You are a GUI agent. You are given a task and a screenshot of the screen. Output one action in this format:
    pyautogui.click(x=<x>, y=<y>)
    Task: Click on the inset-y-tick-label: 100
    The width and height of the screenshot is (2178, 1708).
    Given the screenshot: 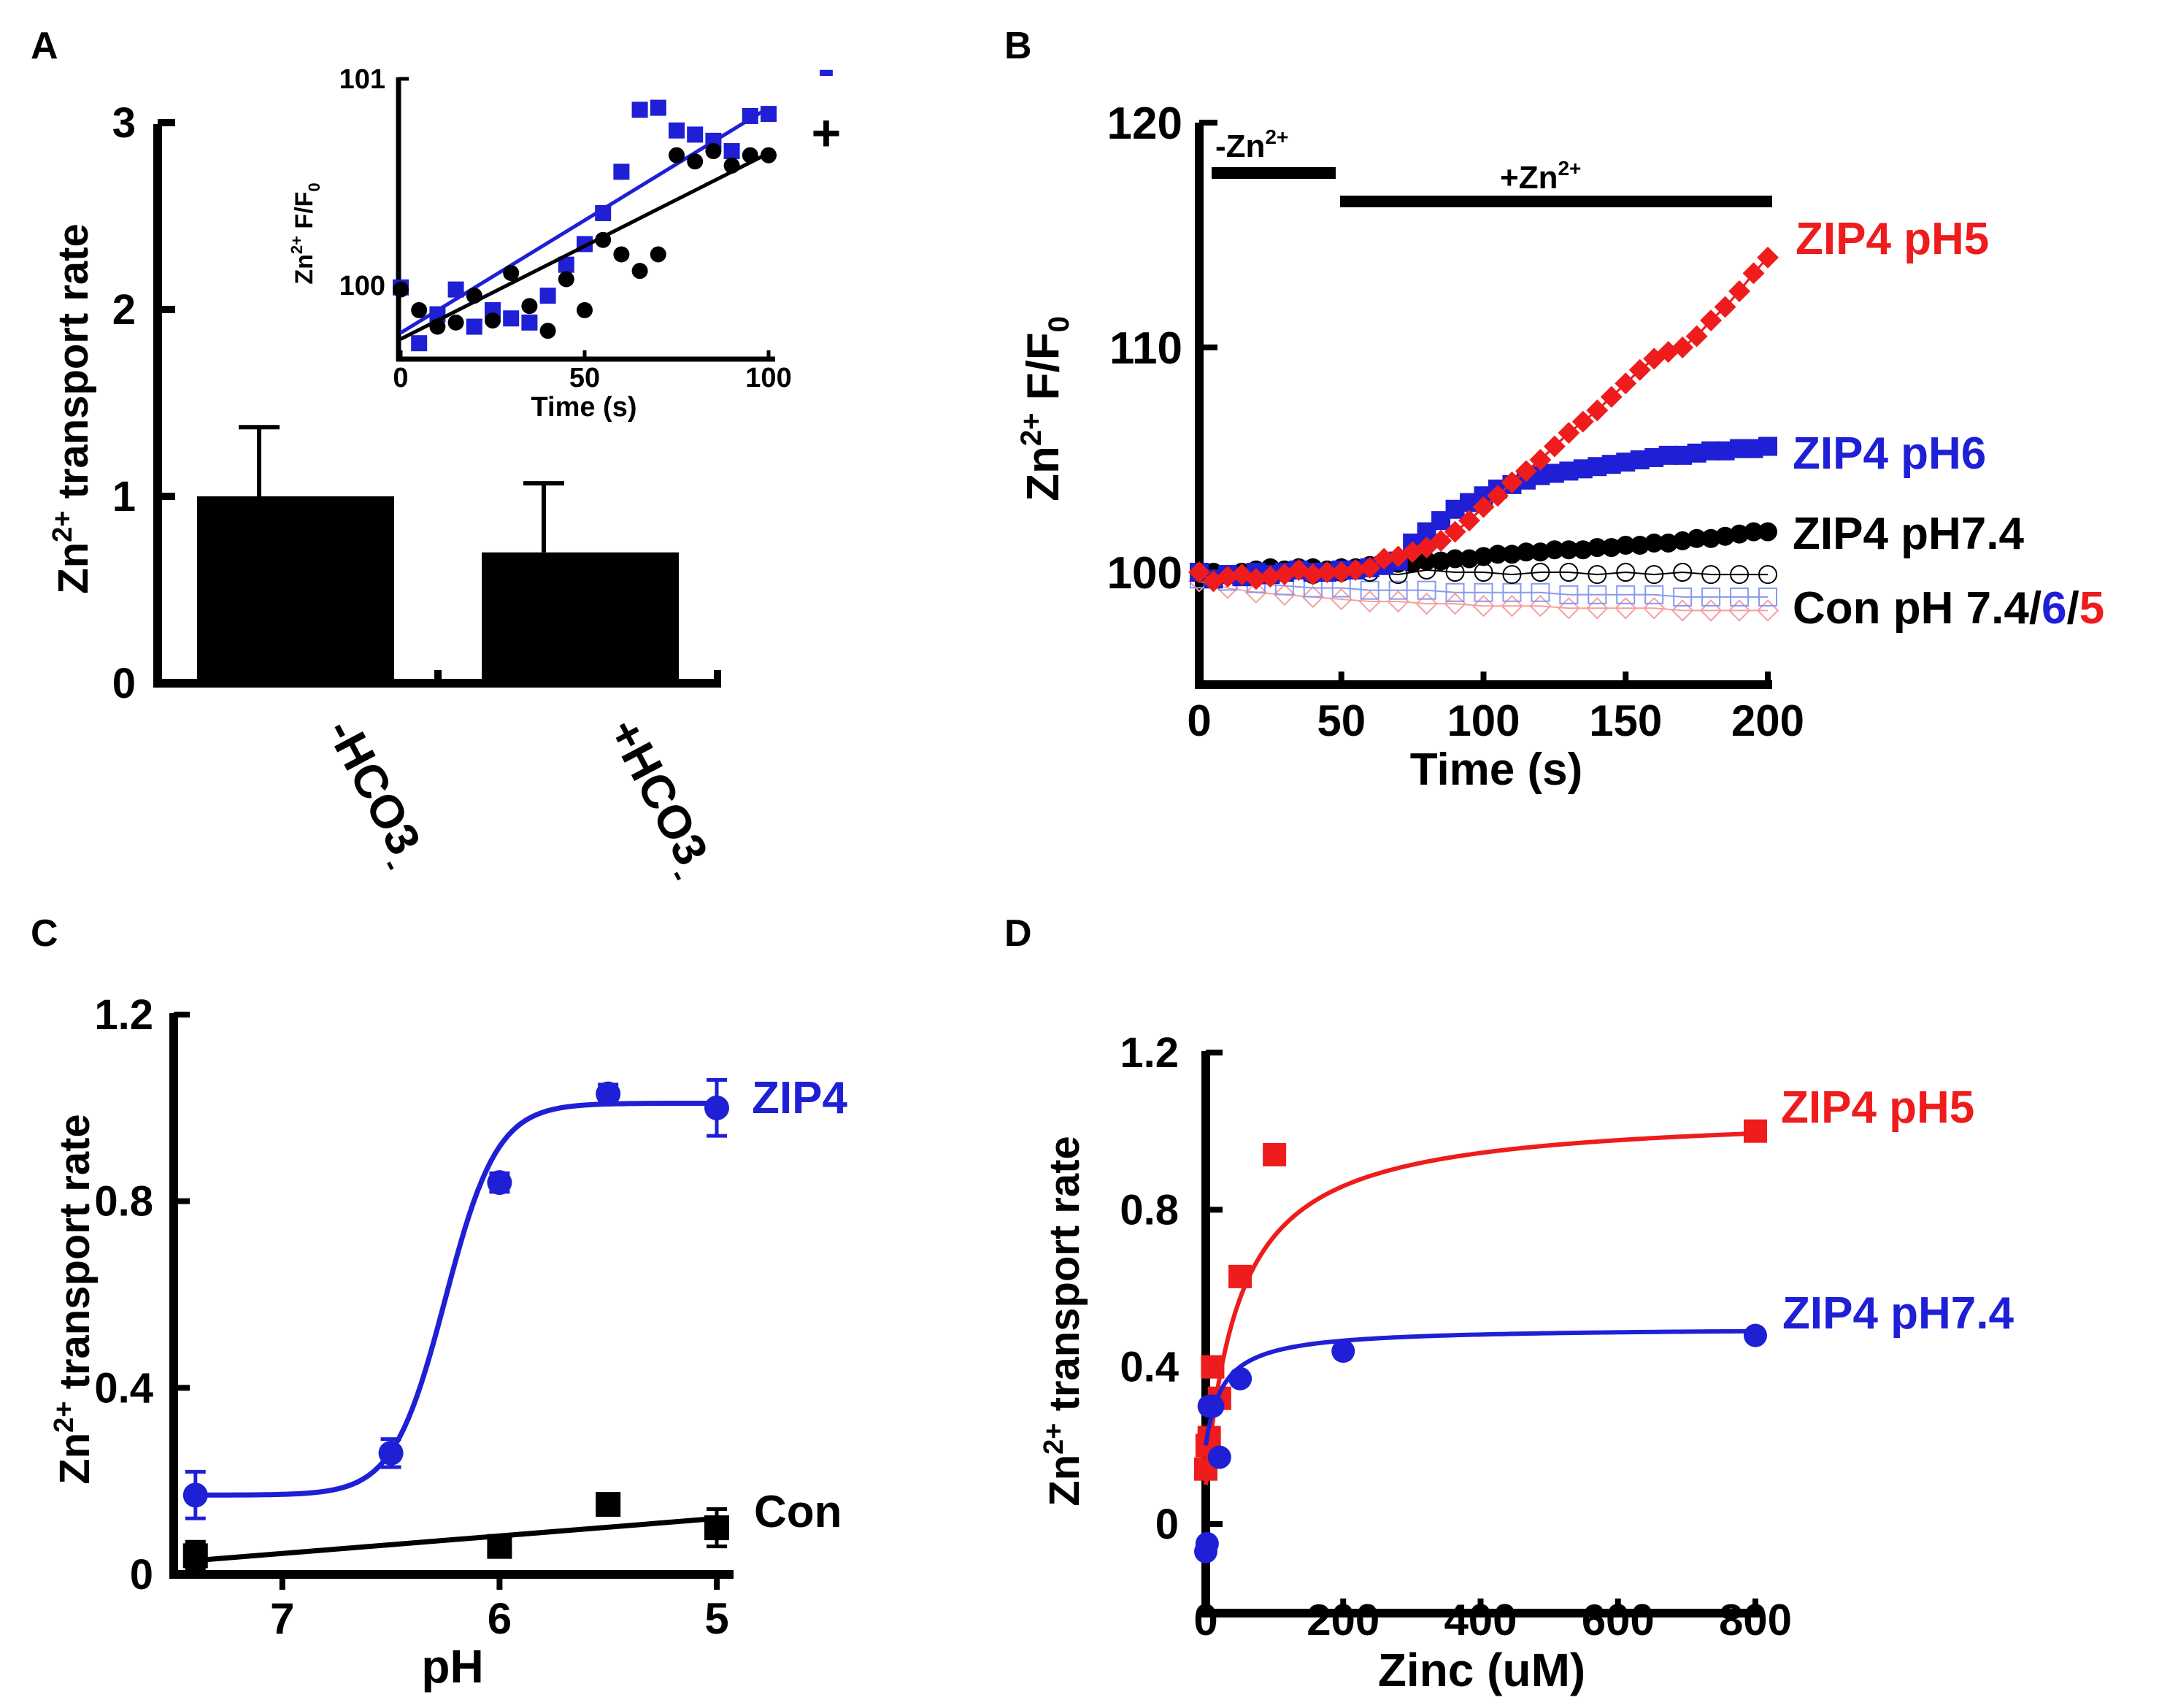 What is the action you would take?
    pyautogui.click(x=362, y=286)
    